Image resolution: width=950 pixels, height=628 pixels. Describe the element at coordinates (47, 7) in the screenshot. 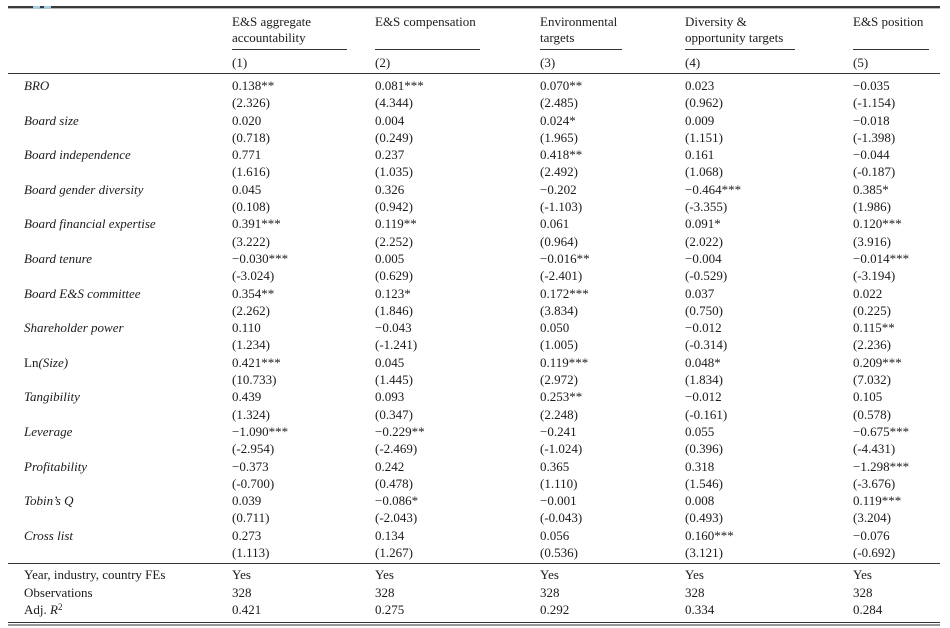

I see `link-fragment` at that location.